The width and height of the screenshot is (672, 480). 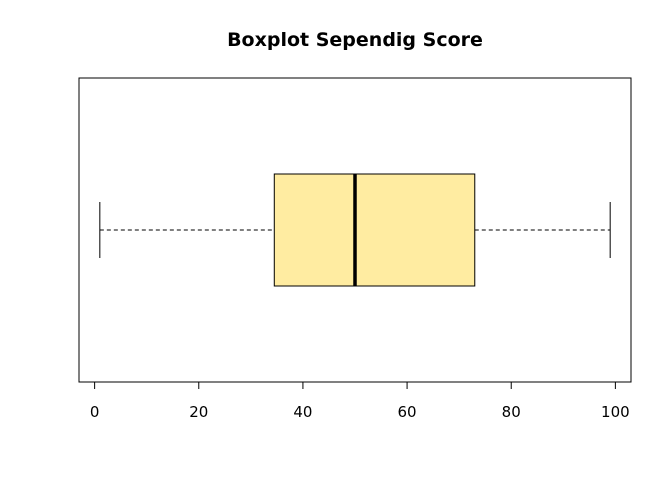 What do you see at coordinates (360, 401) in the screenshot?
I see `x-axis: 0 20 40 60 80 100` at bounding box center [360, 401].